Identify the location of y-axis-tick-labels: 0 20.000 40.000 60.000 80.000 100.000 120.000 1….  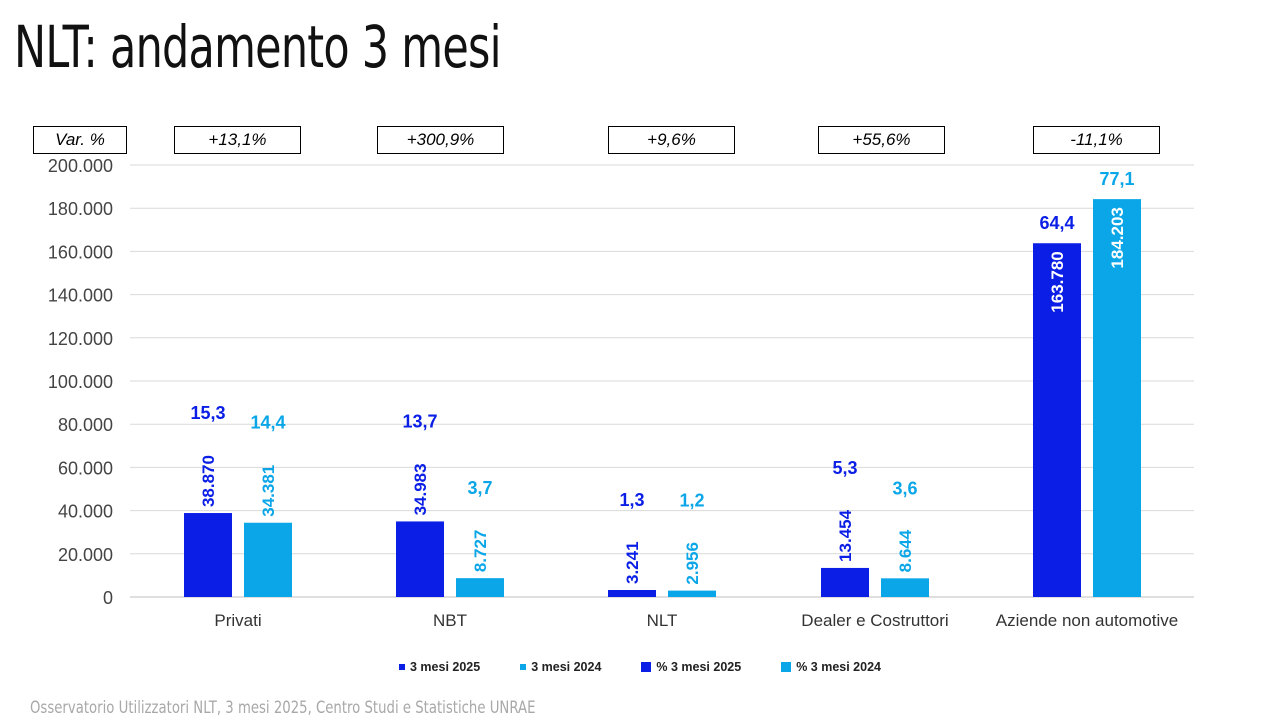
(80, 382).